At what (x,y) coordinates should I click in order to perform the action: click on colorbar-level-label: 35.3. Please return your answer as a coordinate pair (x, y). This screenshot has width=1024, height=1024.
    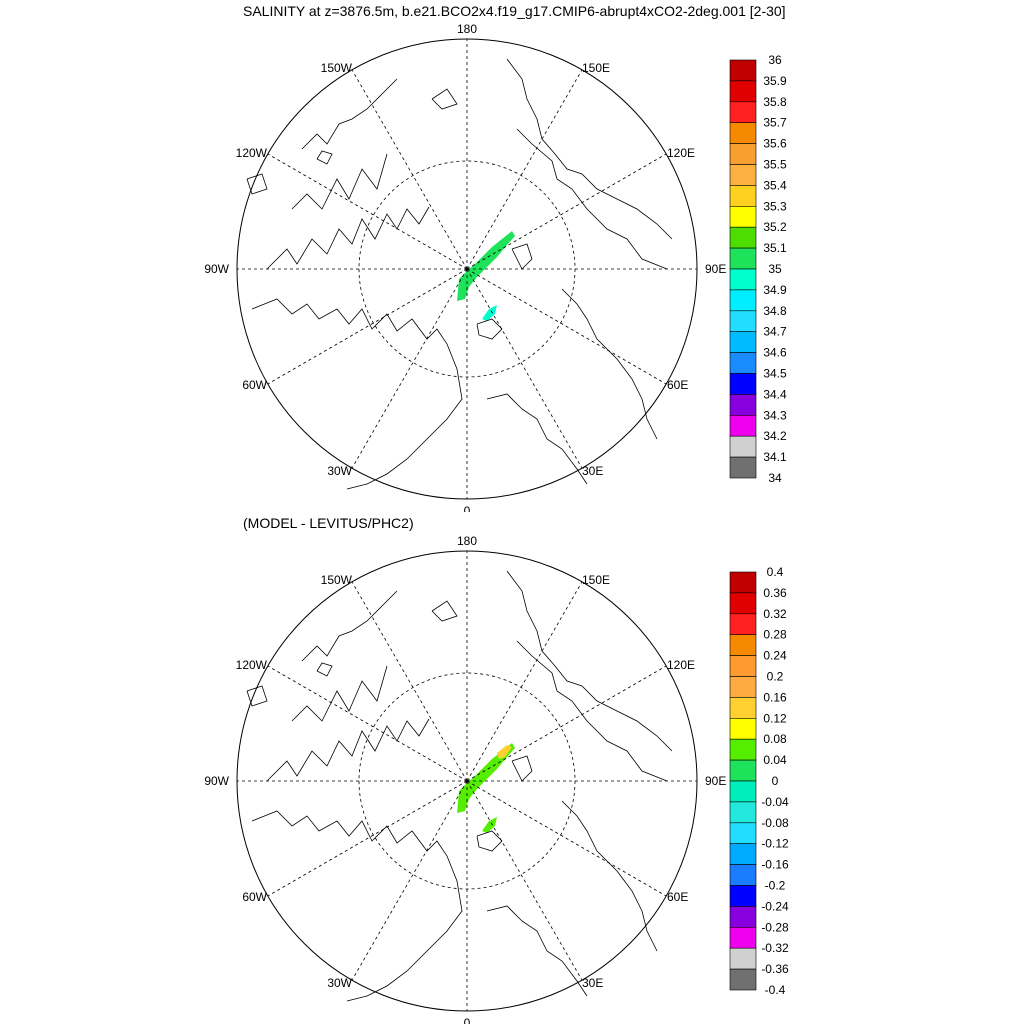
    Looking at the image, I should click on (775, 206).